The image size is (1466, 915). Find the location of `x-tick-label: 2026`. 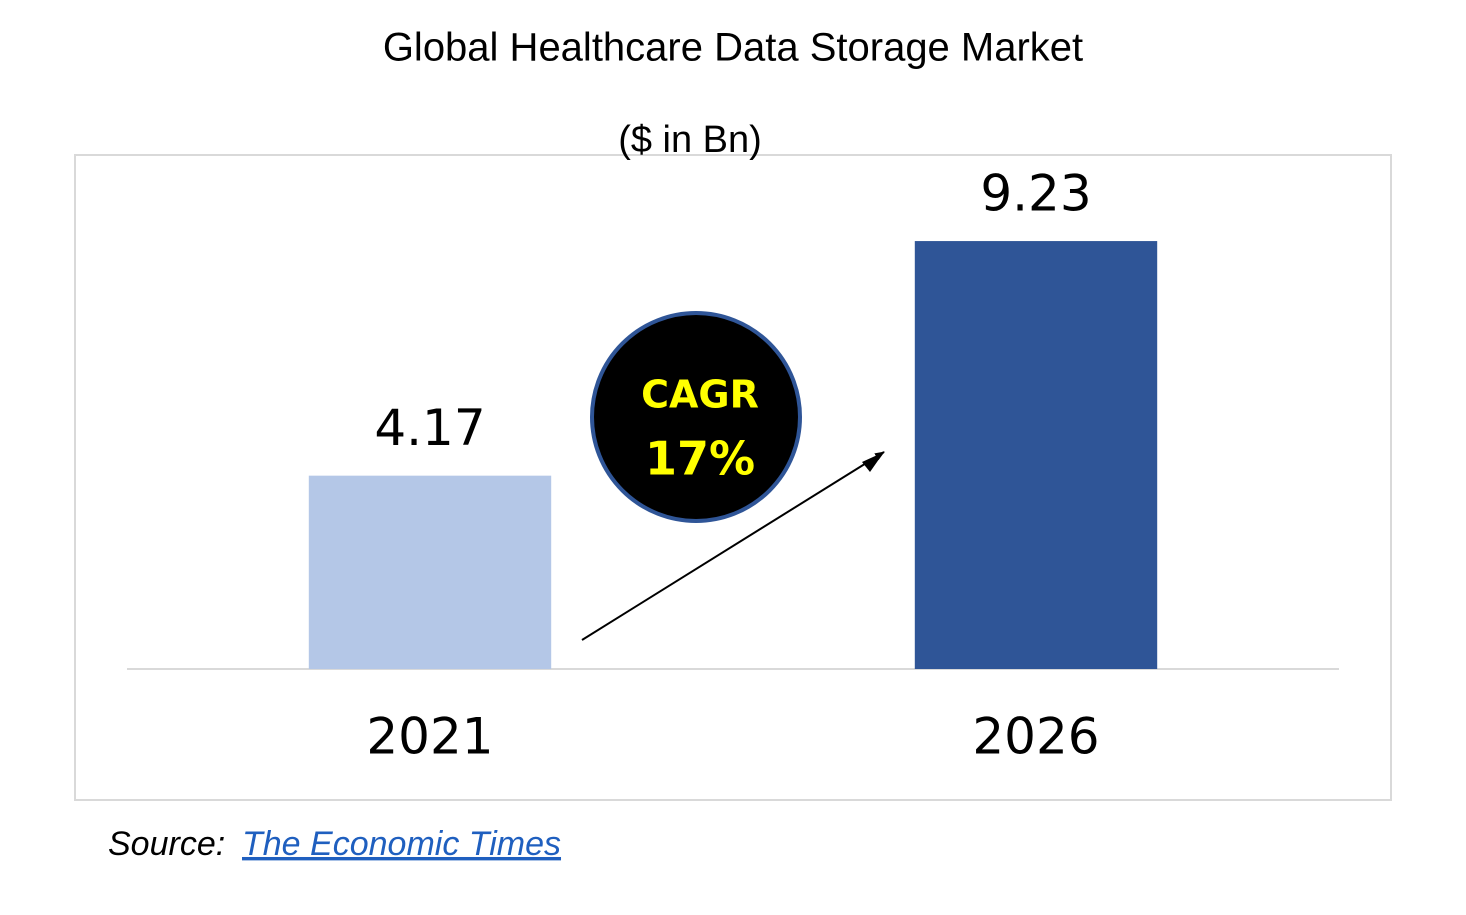

x-tick-label: 2026 is located at coordinates (1035, 737).